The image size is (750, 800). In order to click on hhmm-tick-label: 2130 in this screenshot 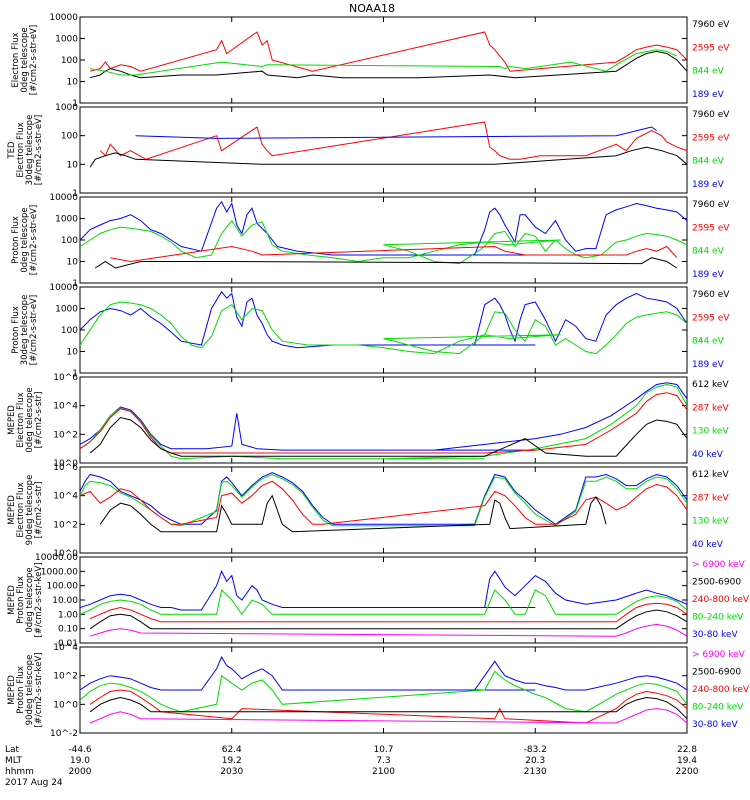, I will do `click(535, 772)`.